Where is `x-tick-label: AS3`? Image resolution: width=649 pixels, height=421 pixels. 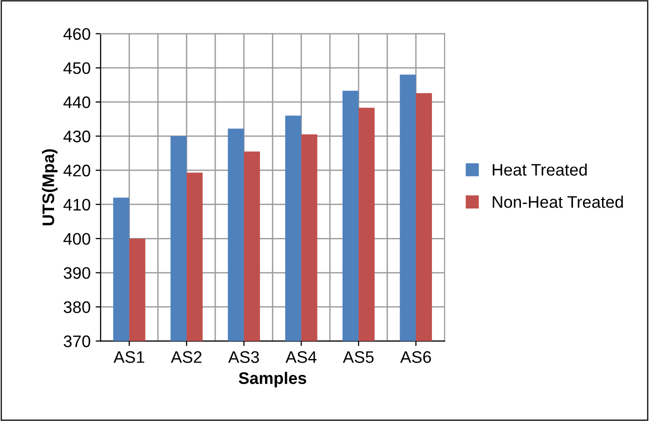 x-tick-label: AS3 is located at coordinates (243, 357).